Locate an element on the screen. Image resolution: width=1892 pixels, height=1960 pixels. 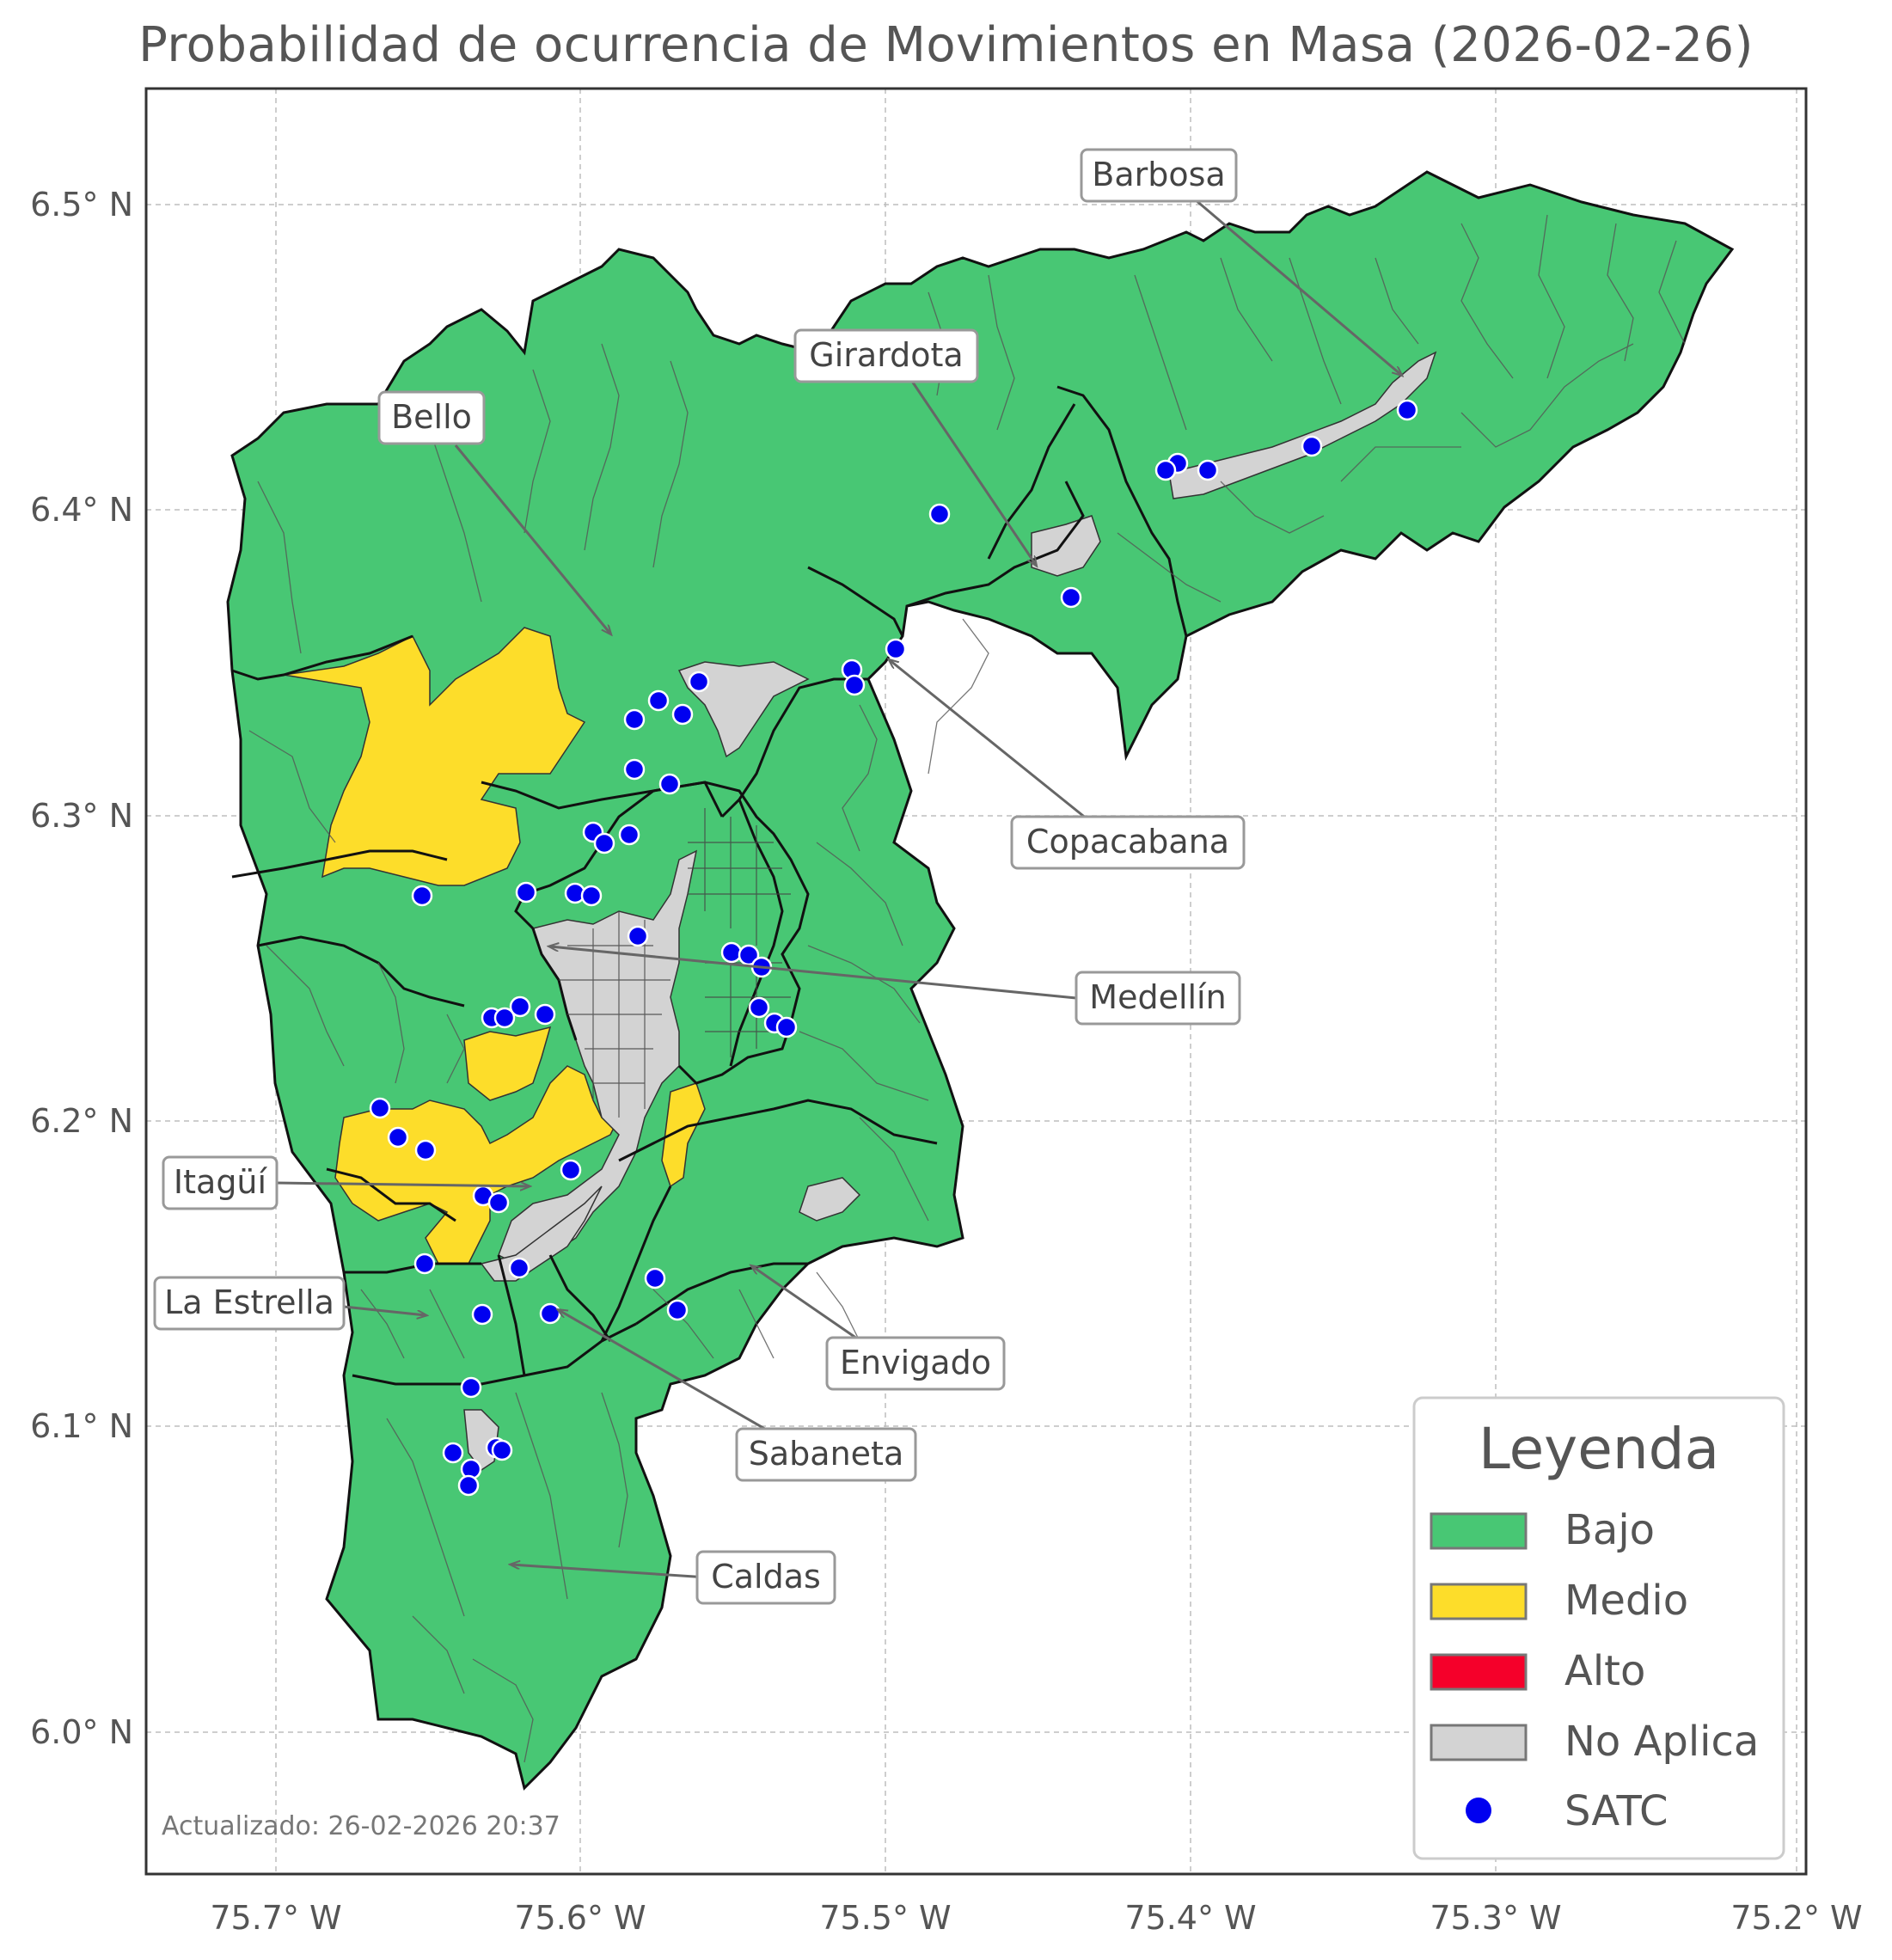
y-tick-label: 6.3° N is located at coordinates (81, 816).